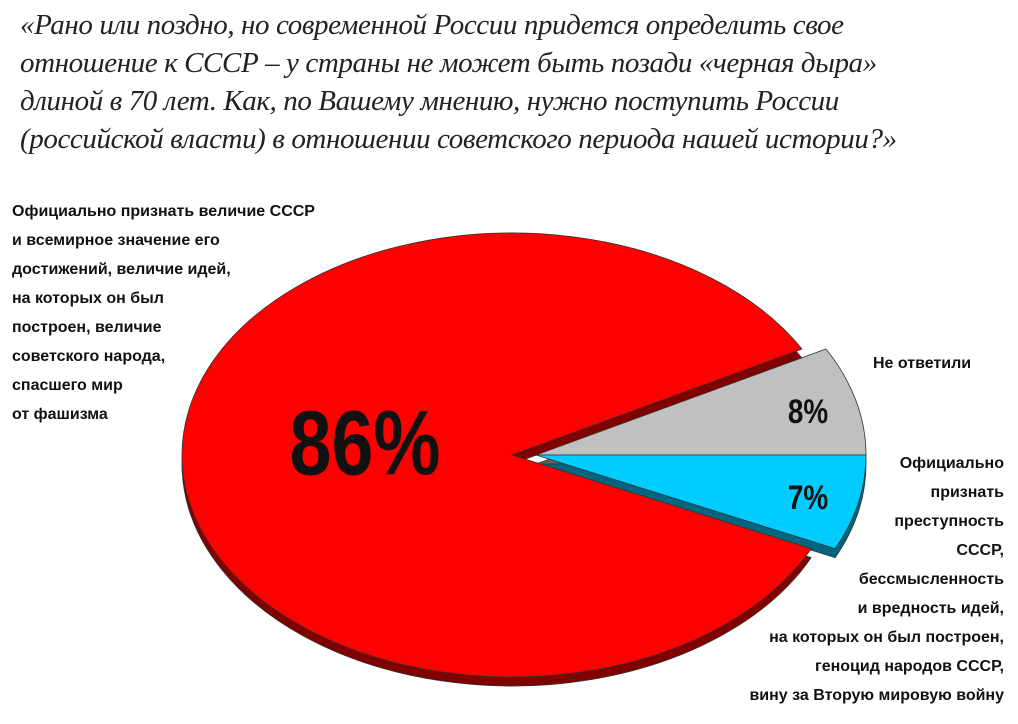 The width and height of the screenshot is (1018, 724). Describe the element at coordinates (365, 442) in the screenshot. I see `value-label: 86%` at that location.